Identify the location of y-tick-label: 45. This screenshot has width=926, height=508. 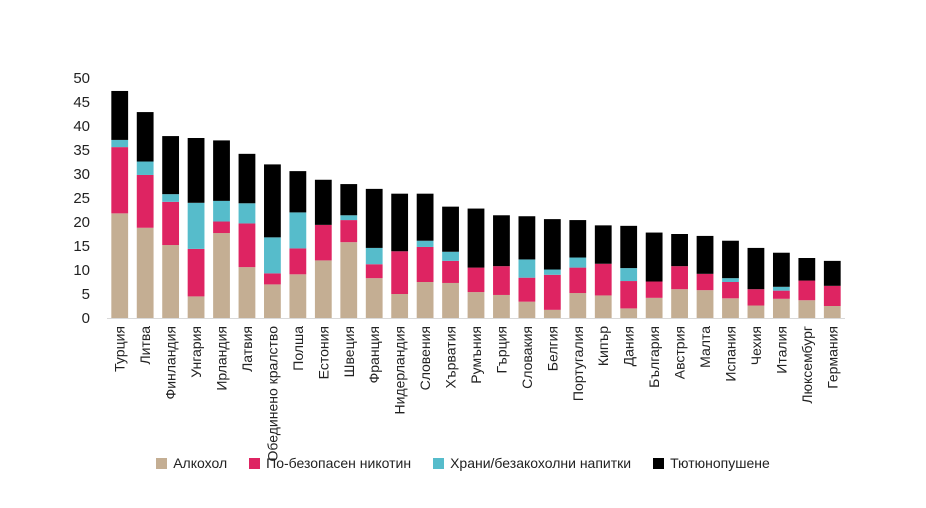
(81, 102).